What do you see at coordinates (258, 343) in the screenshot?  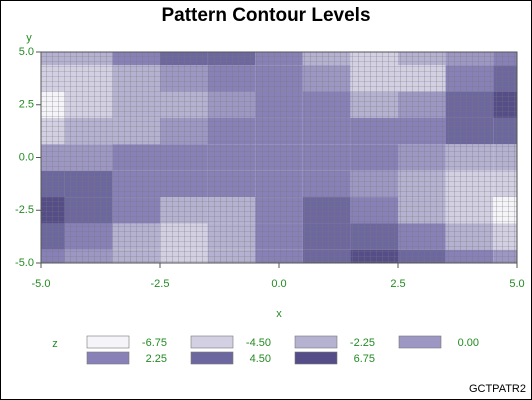 I see `legend-label: -4.50` at bounding box center [258, 343].